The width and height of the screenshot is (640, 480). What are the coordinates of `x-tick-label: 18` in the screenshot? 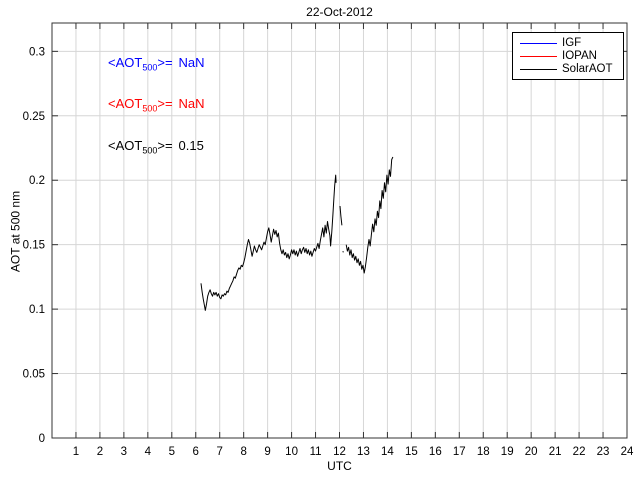 It's located at (483, 452).